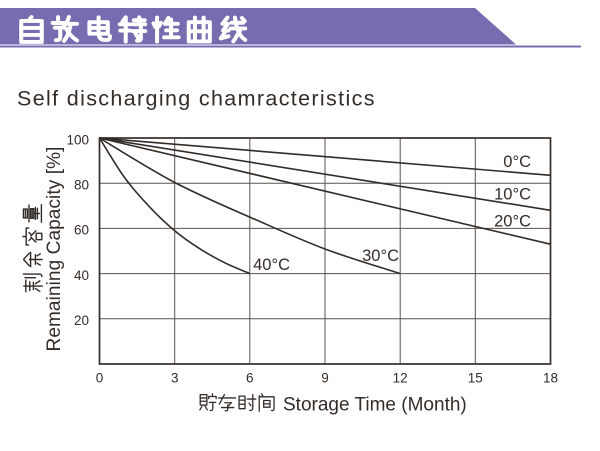 The image size is (600, 451). I want to click on svg-text: 0, so click(100, 378).